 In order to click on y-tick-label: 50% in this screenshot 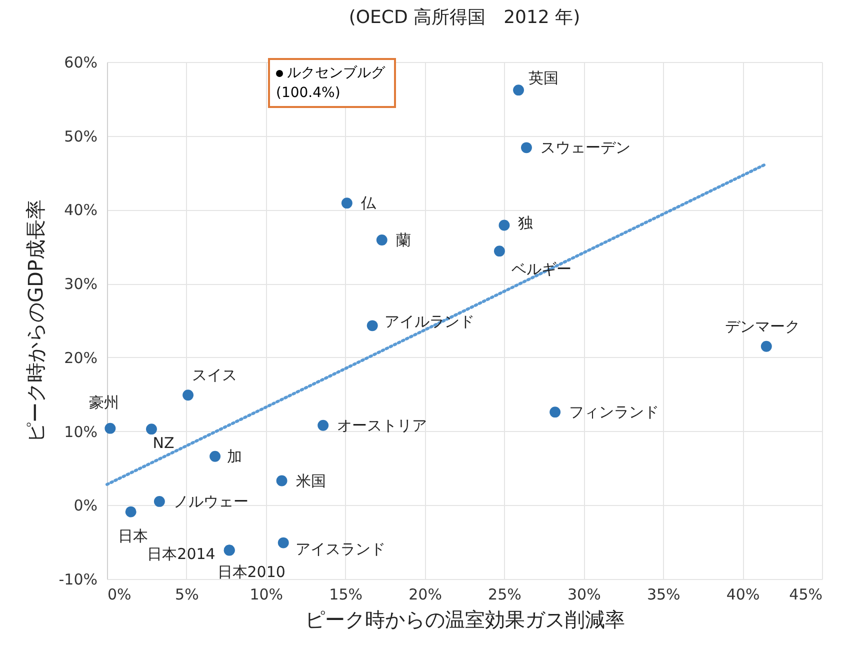, I will do `click(81, 136)`.